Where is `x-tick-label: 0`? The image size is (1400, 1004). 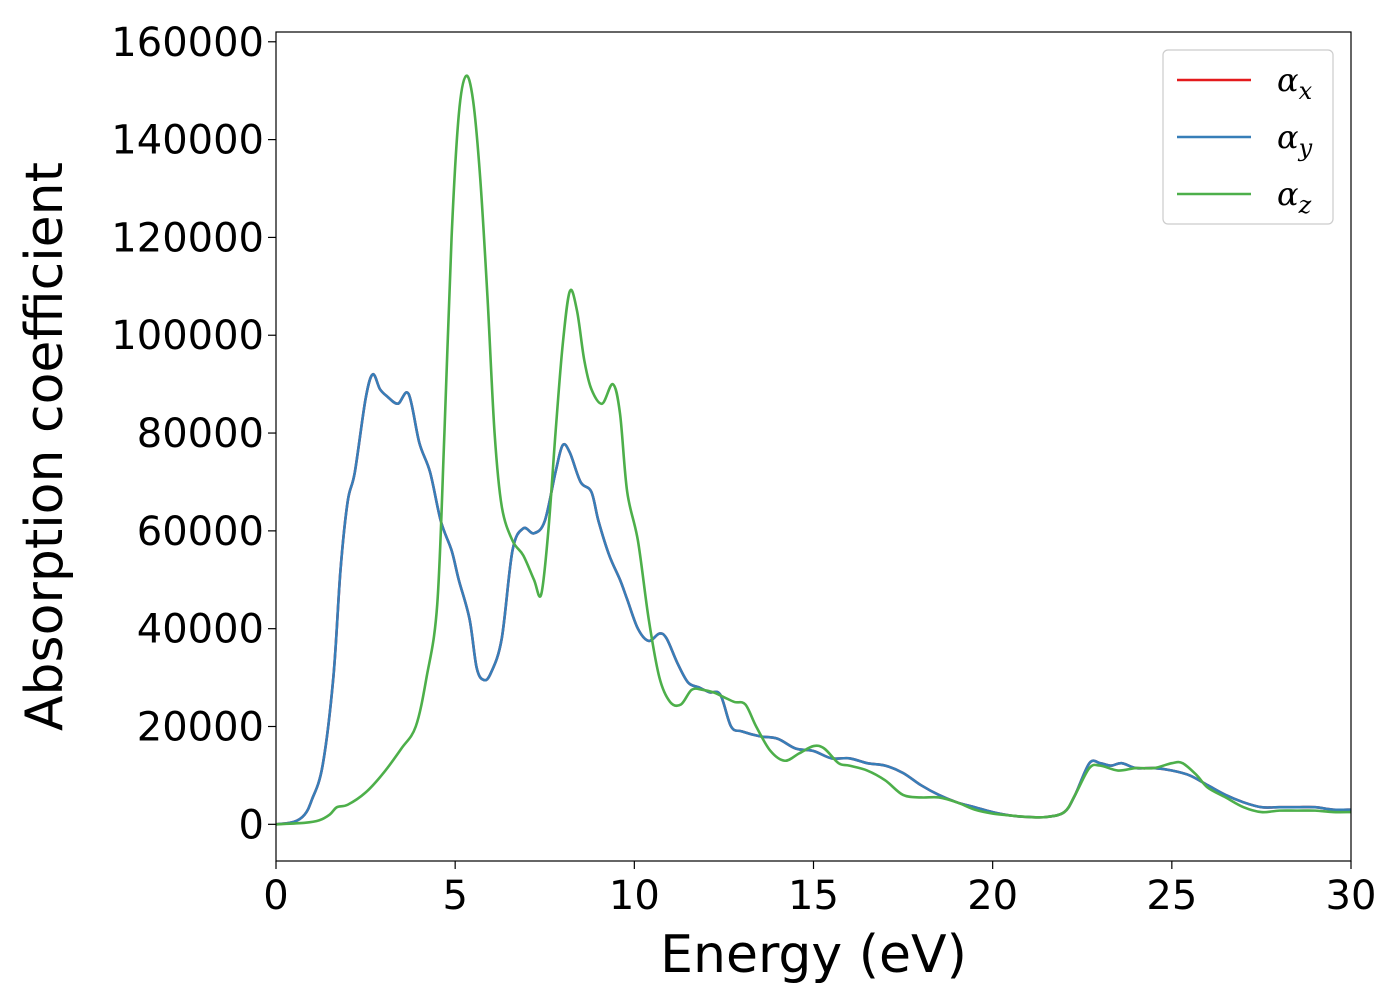
x-tick-label: 0 is located at coordinates (275, 896).